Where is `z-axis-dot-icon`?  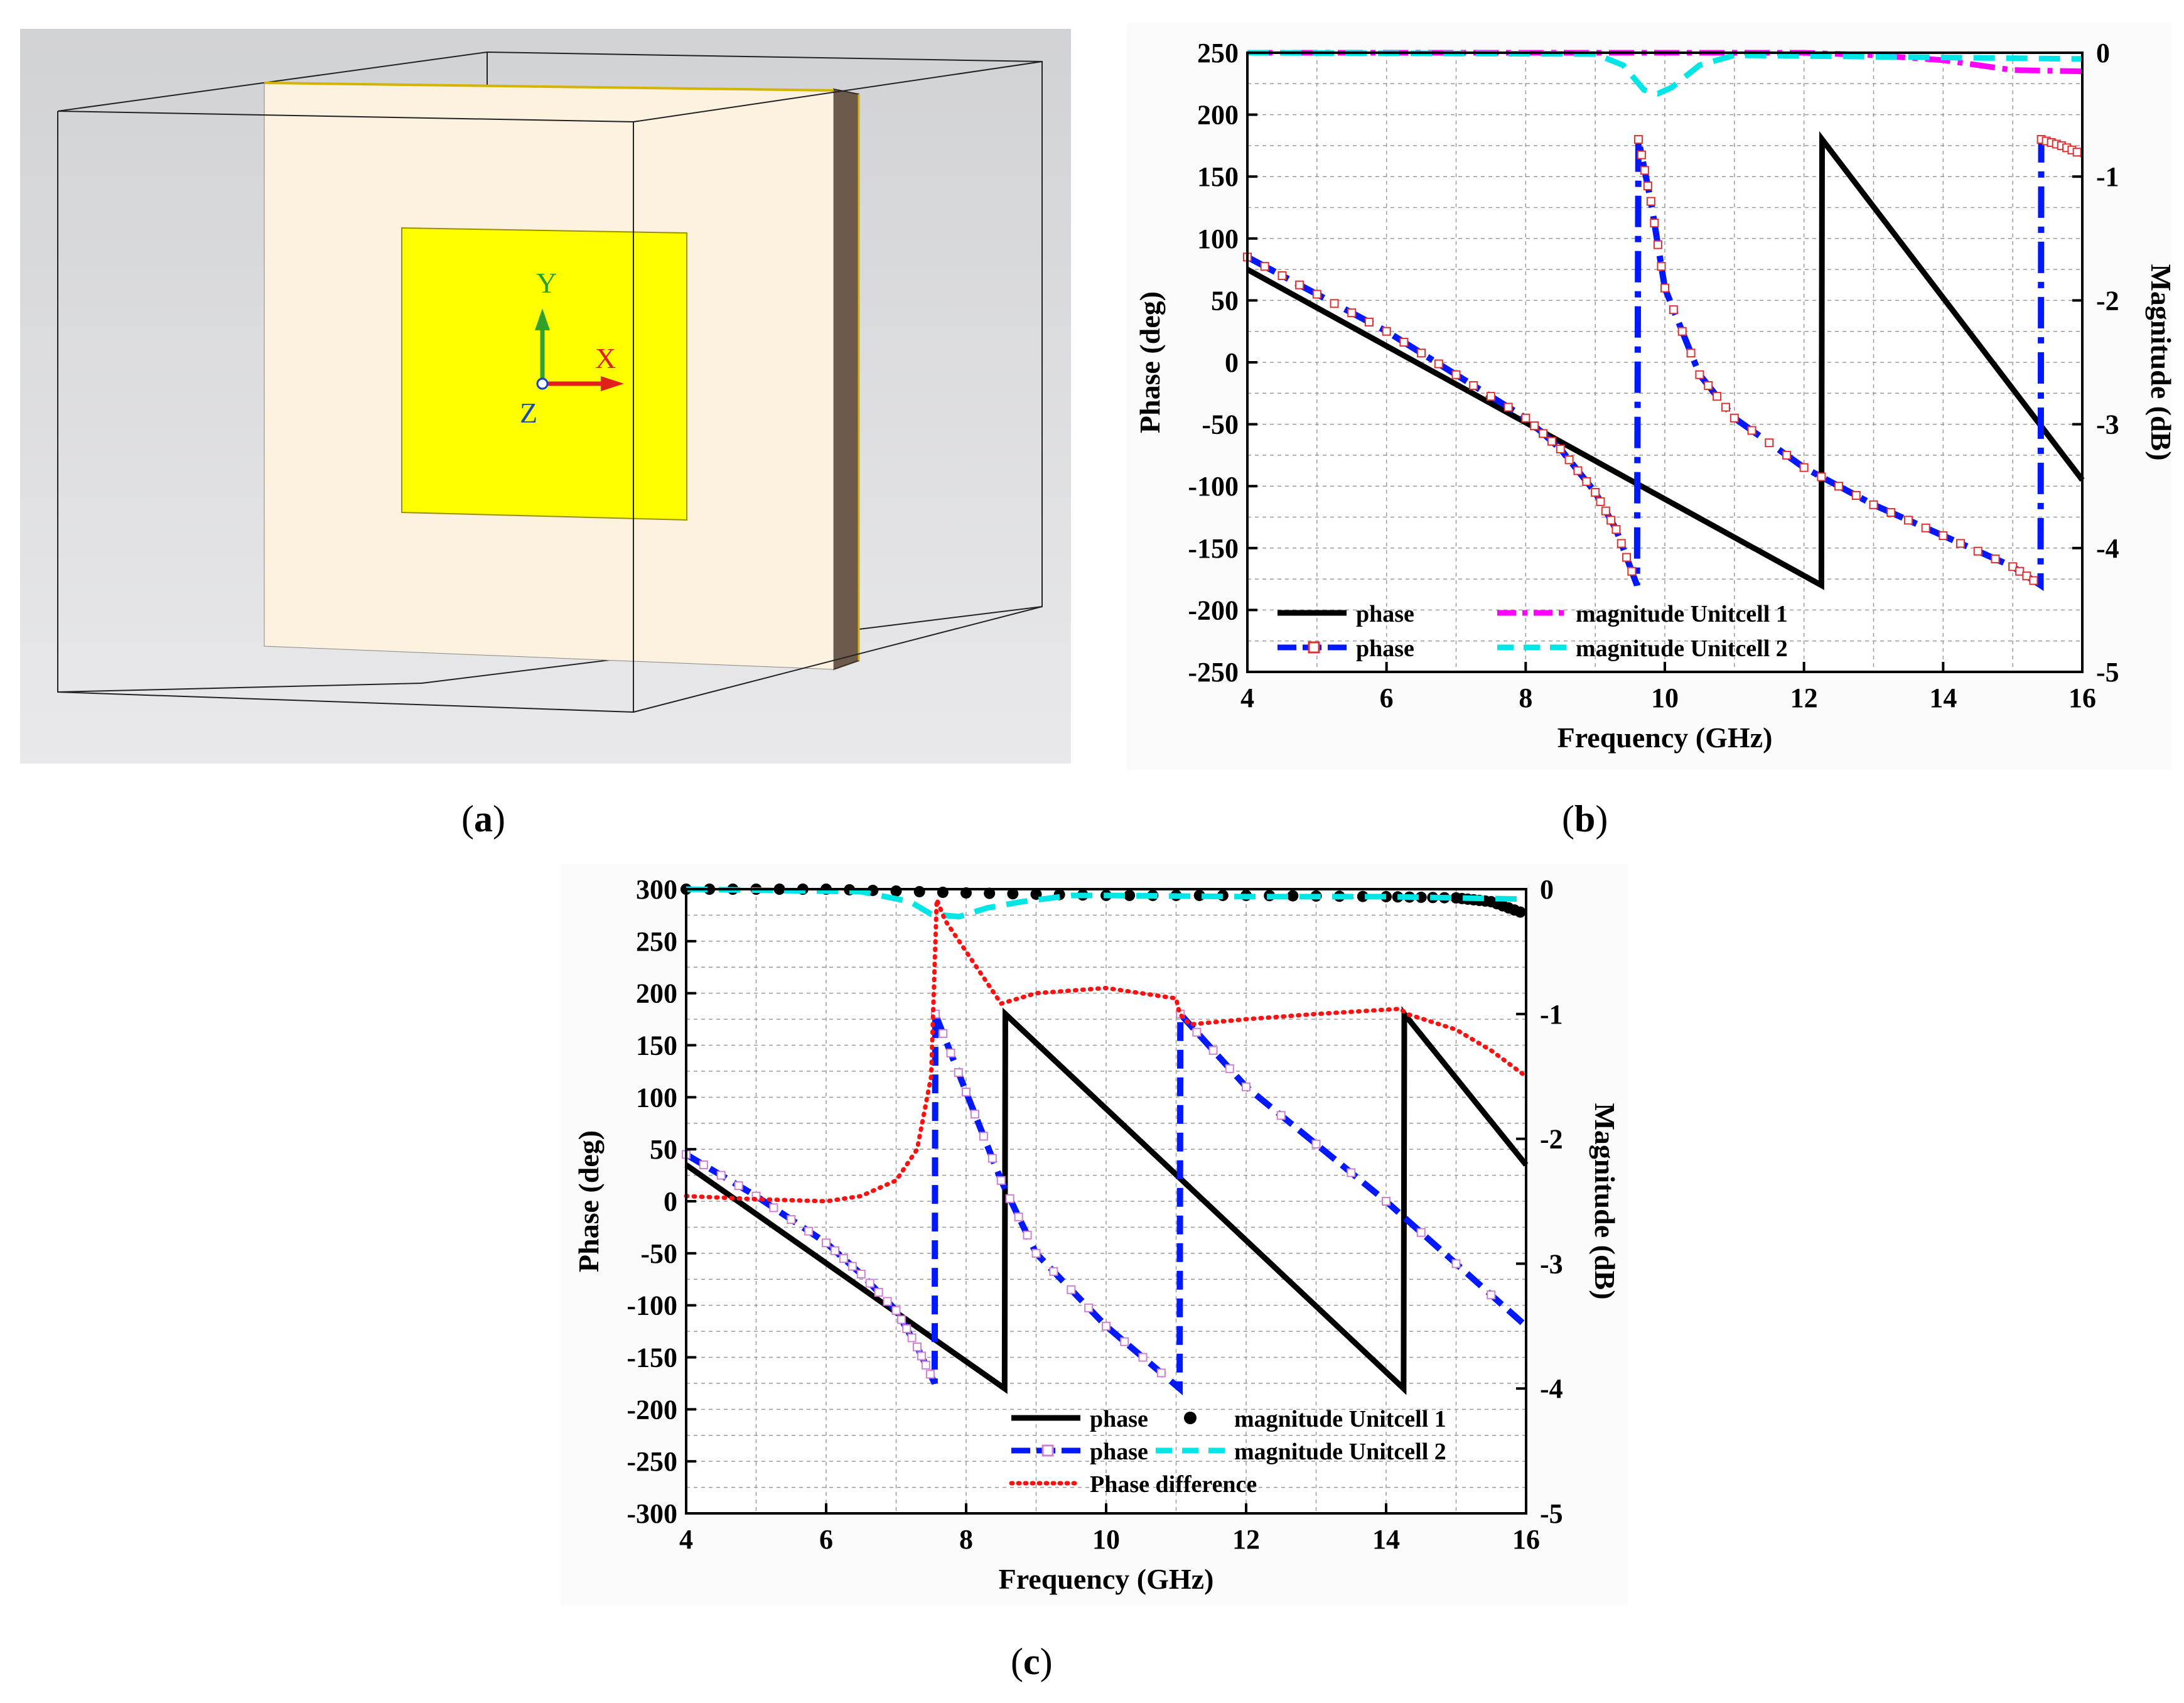 z-axis-dot-icon is located at coordinates (542, 384).